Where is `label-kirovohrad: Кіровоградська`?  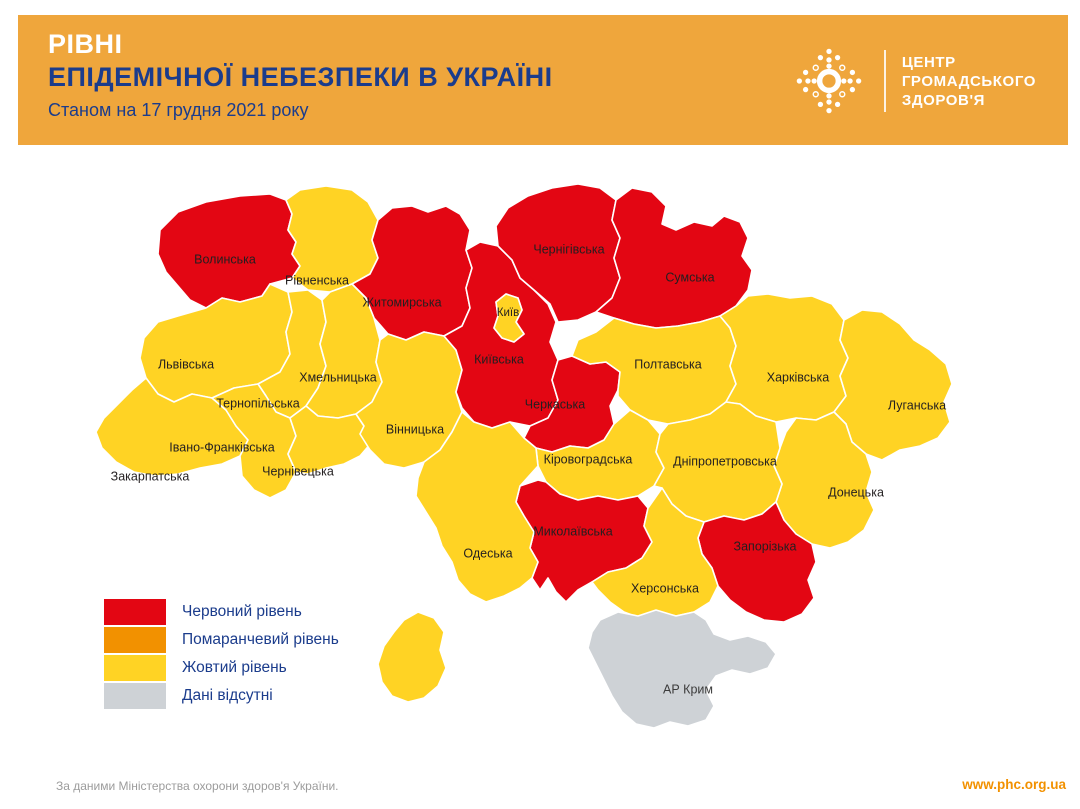
label-kirovohrad: Кіровоградська is located at coordinates (588, 459).